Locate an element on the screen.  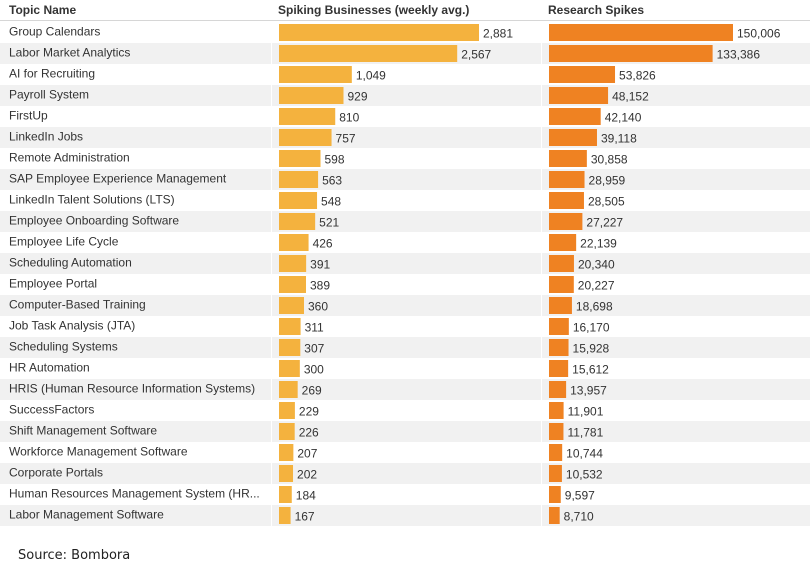
research-spikes-value-label: 11,781 is located at coordinates (585, 433).